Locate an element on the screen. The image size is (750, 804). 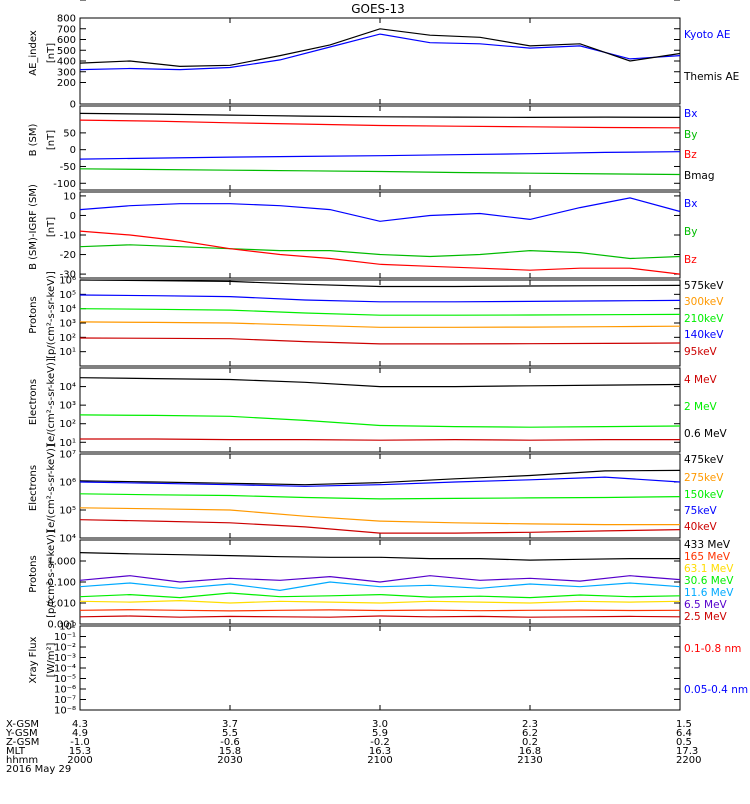
y-tick-label: 600 is located at coordinates (66, 40).